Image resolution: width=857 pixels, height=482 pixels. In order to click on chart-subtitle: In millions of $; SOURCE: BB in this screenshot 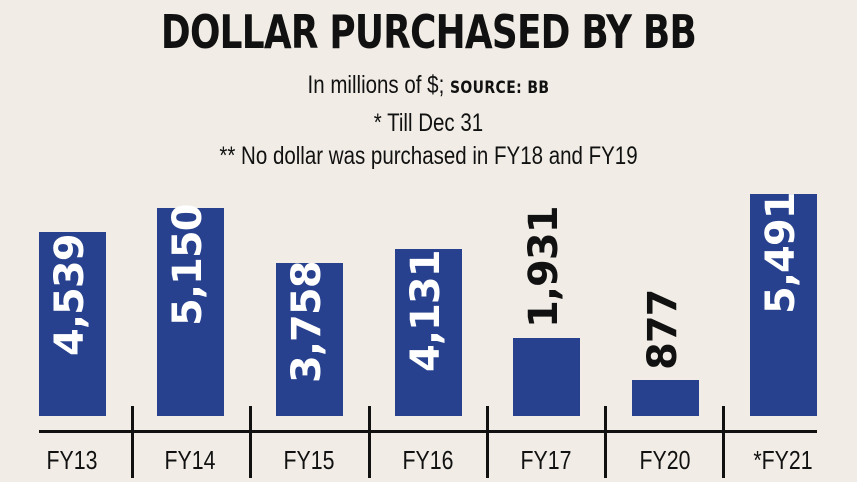, I will do `click(428, 86)`.